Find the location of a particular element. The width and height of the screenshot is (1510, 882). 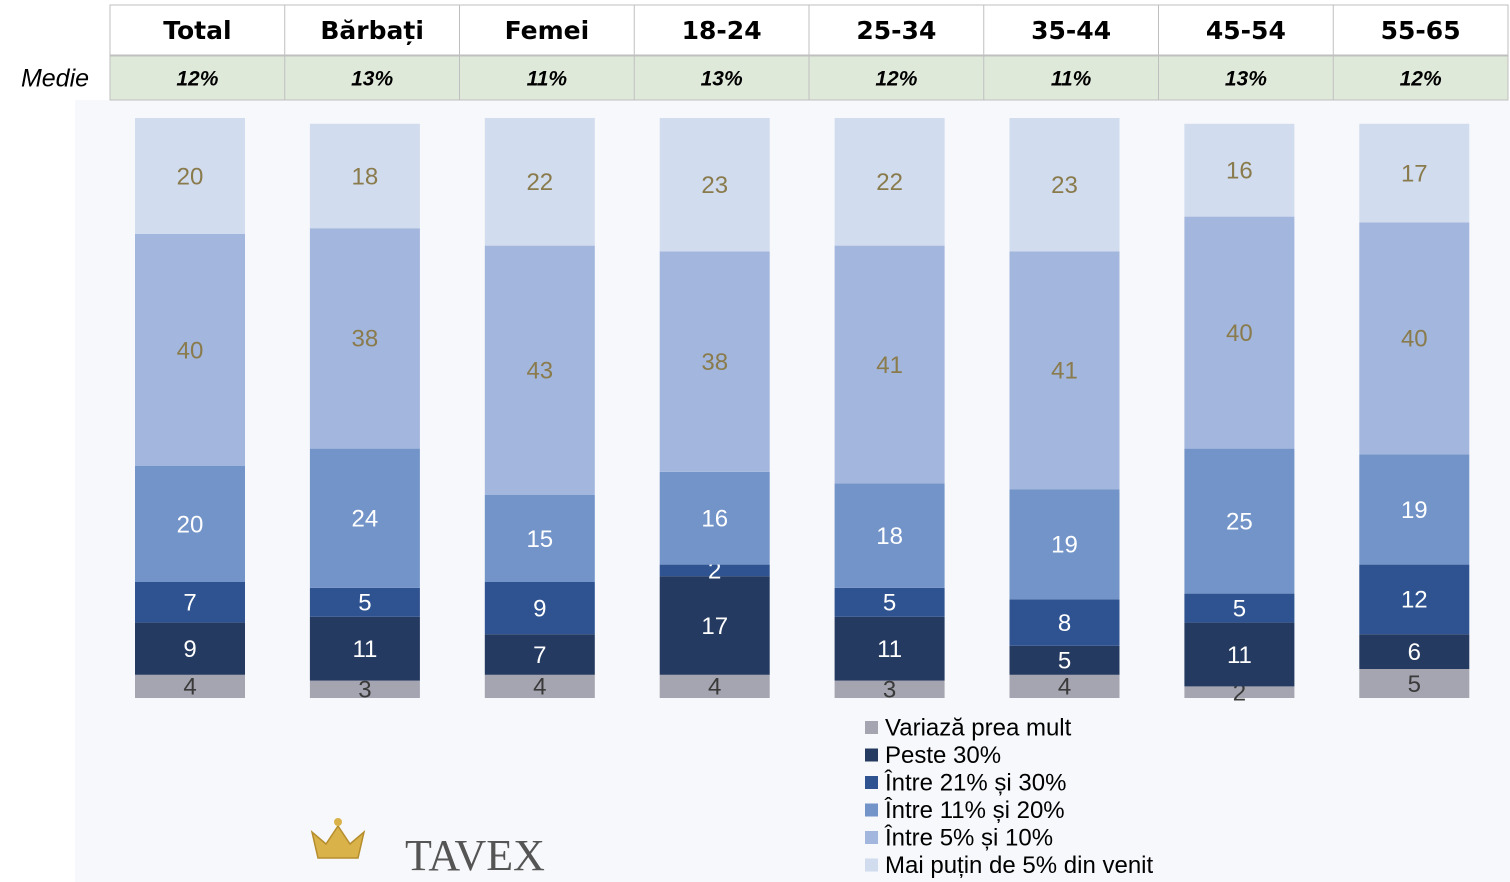

legend-label: Peste 30% is located at coordinates (943, 755).